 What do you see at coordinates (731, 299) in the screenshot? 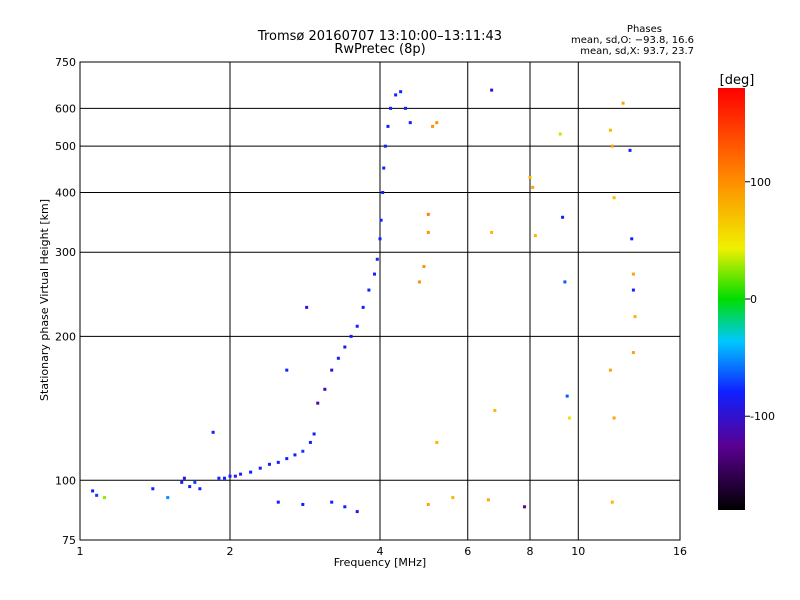
I see `colorbar` at bounding box center [731, 299].